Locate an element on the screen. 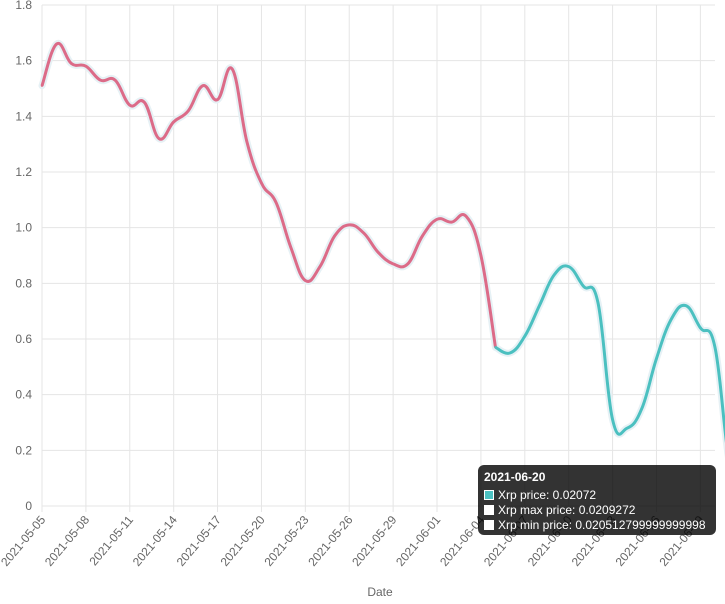 The height and width of the screenshot is (604, 725). y-tick-label: 1.2 is located at coordinates (23, 172).